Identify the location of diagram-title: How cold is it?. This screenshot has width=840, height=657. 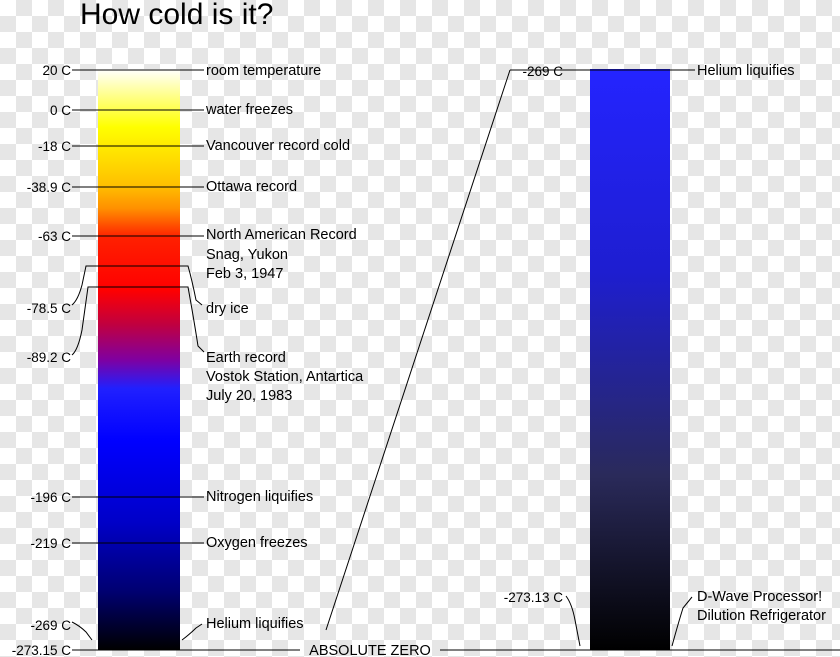
(176, 15).